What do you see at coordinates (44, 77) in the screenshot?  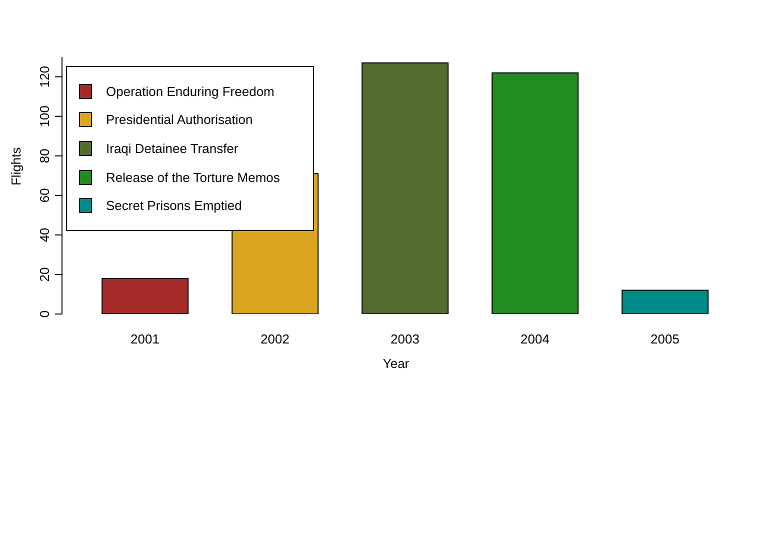 I see `y-tick-label: 120` at bounding box center [44, 77].